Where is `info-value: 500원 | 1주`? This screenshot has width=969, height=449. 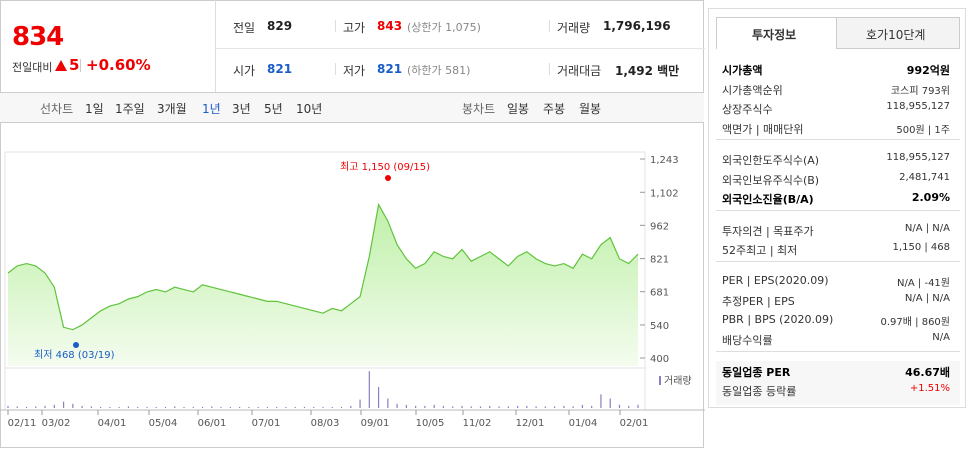
info-value: 500원 | 1주 is located at coordinates (923, 130).